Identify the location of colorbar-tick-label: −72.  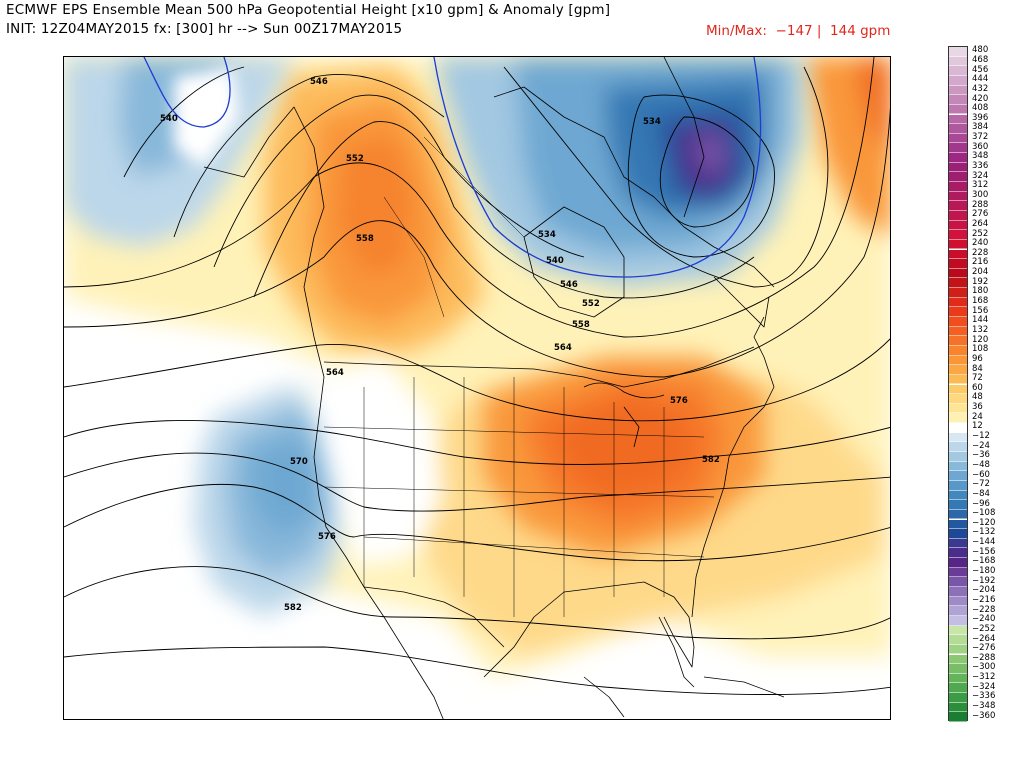
(981, 484).